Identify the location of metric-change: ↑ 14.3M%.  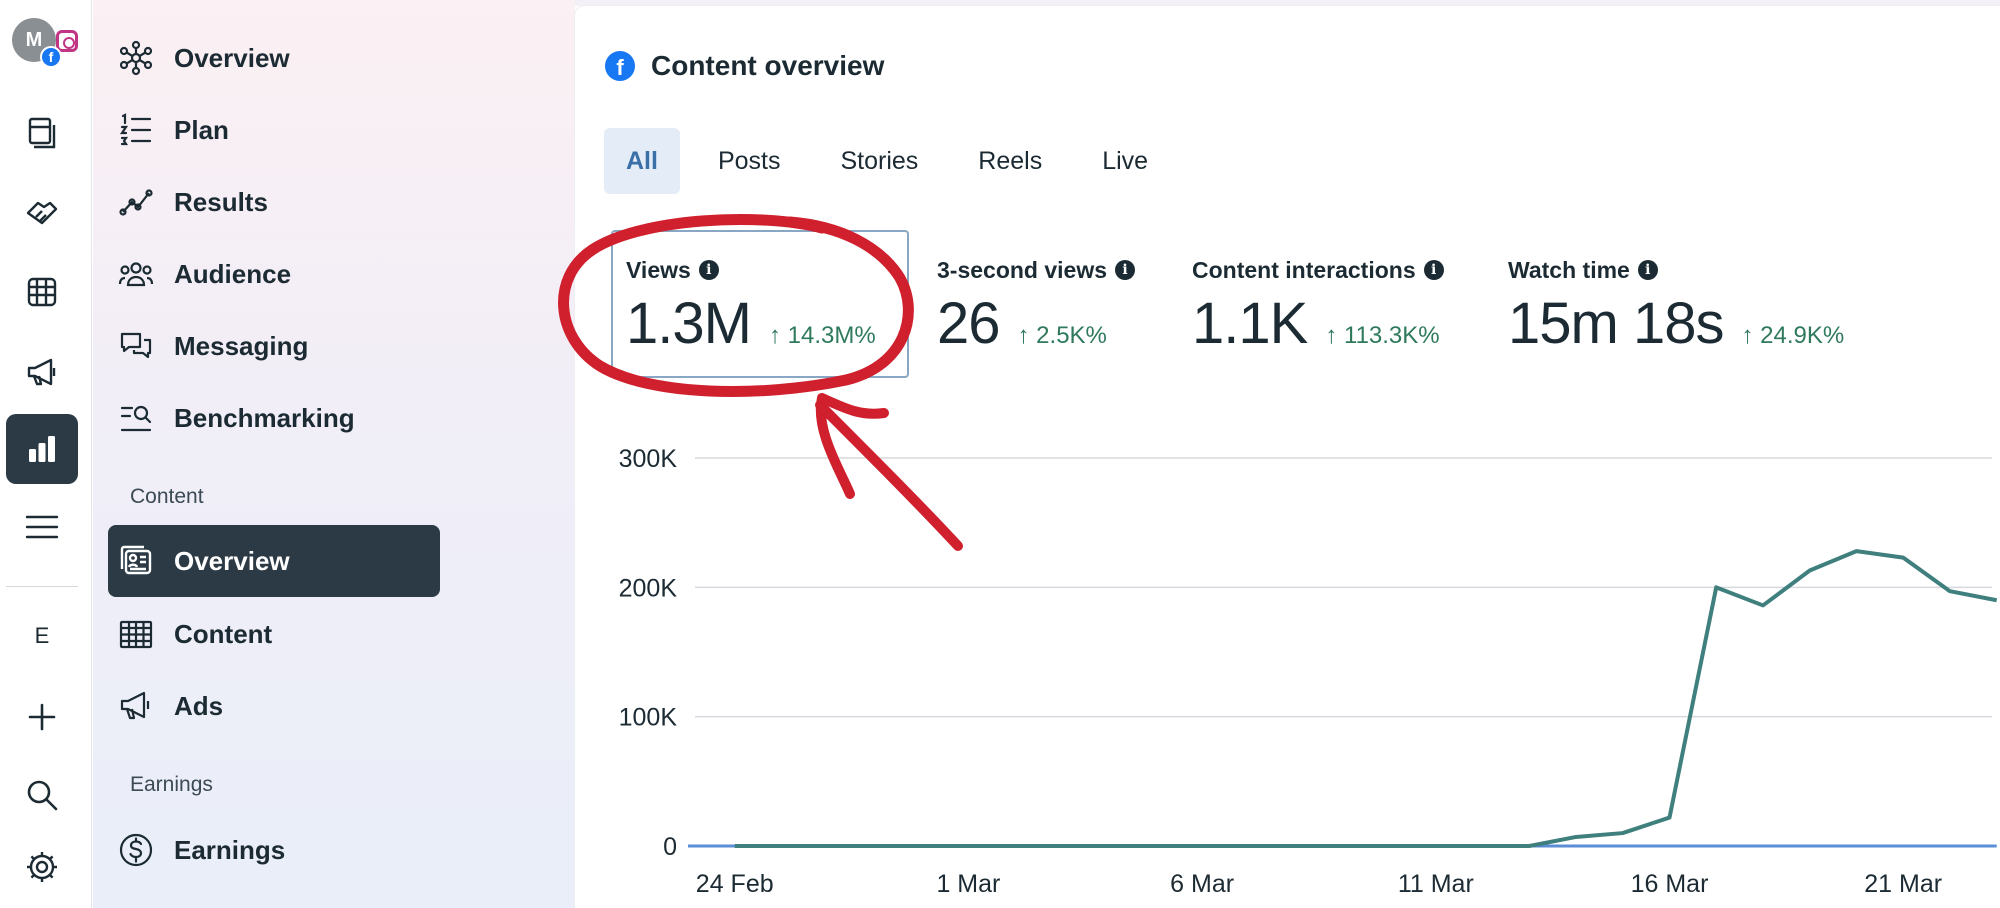
(822, 335).